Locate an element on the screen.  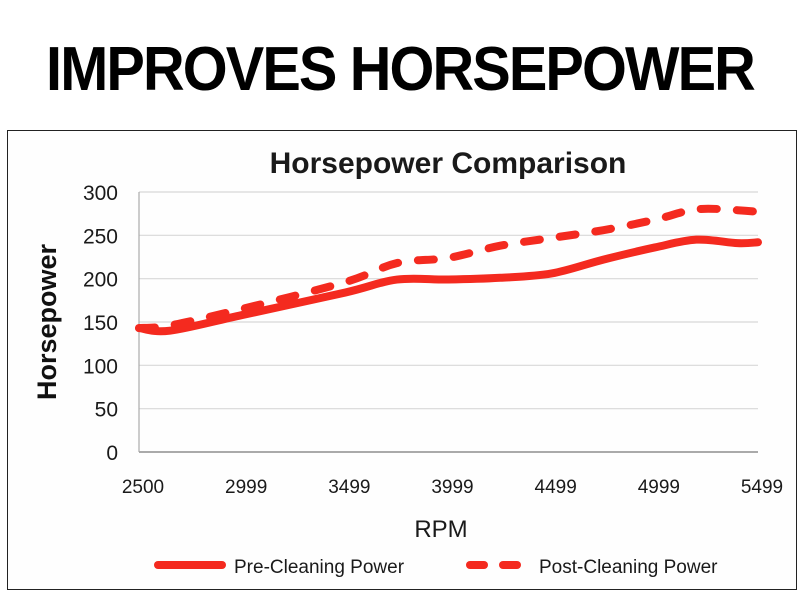
x-tick-label: 4499 is located at coordinates (556, 487).